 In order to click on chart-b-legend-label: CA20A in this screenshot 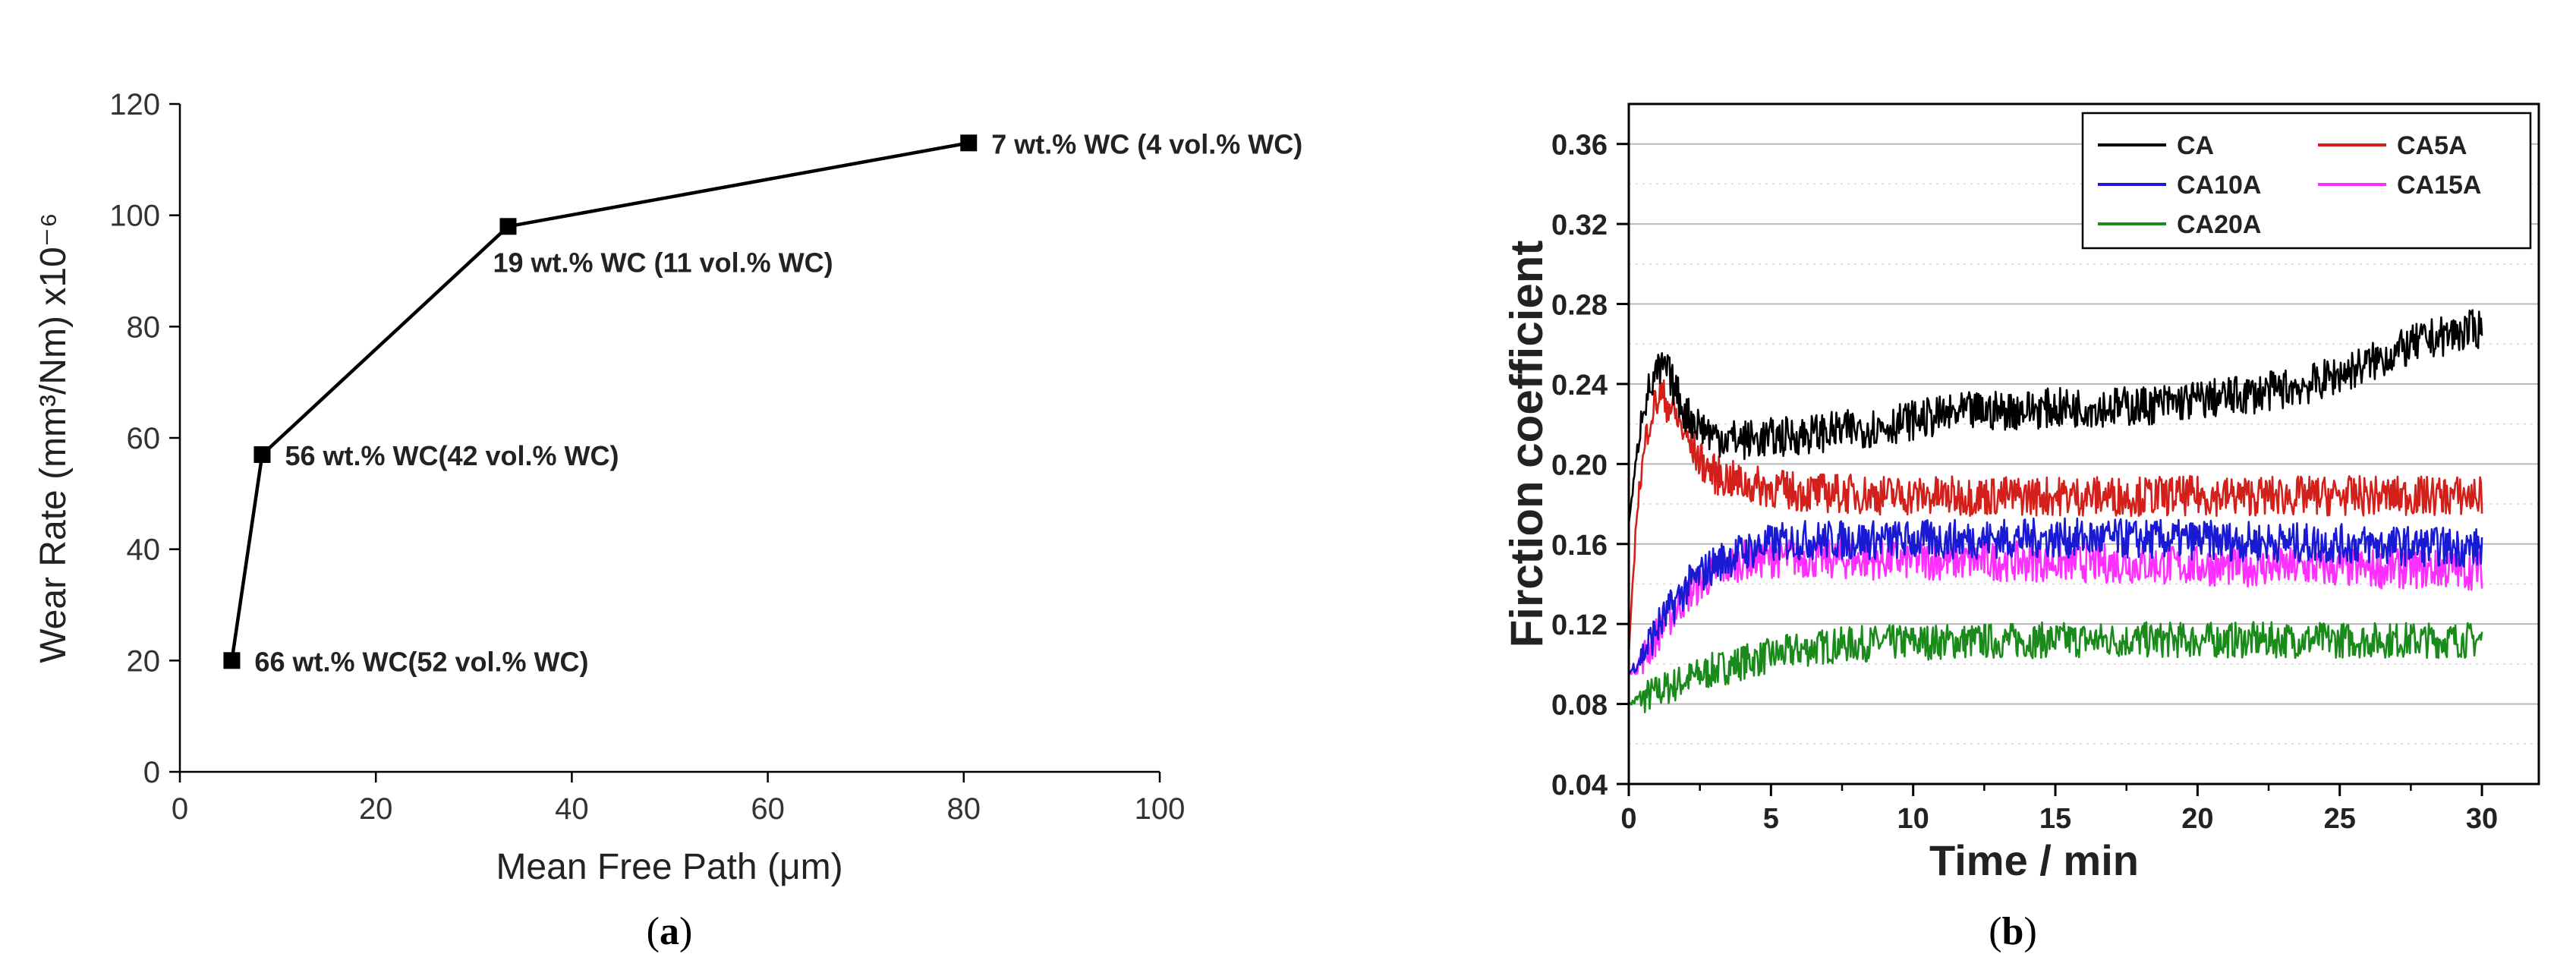, I will do `click(2219, 224)`.